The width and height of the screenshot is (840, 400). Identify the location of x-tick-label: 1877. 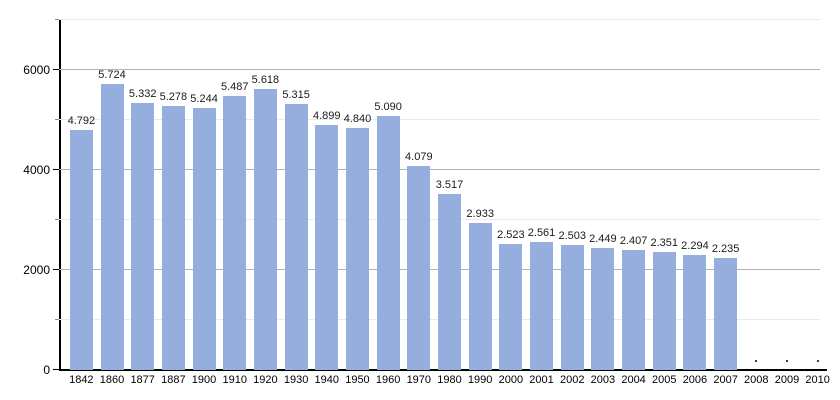
(142, 380).